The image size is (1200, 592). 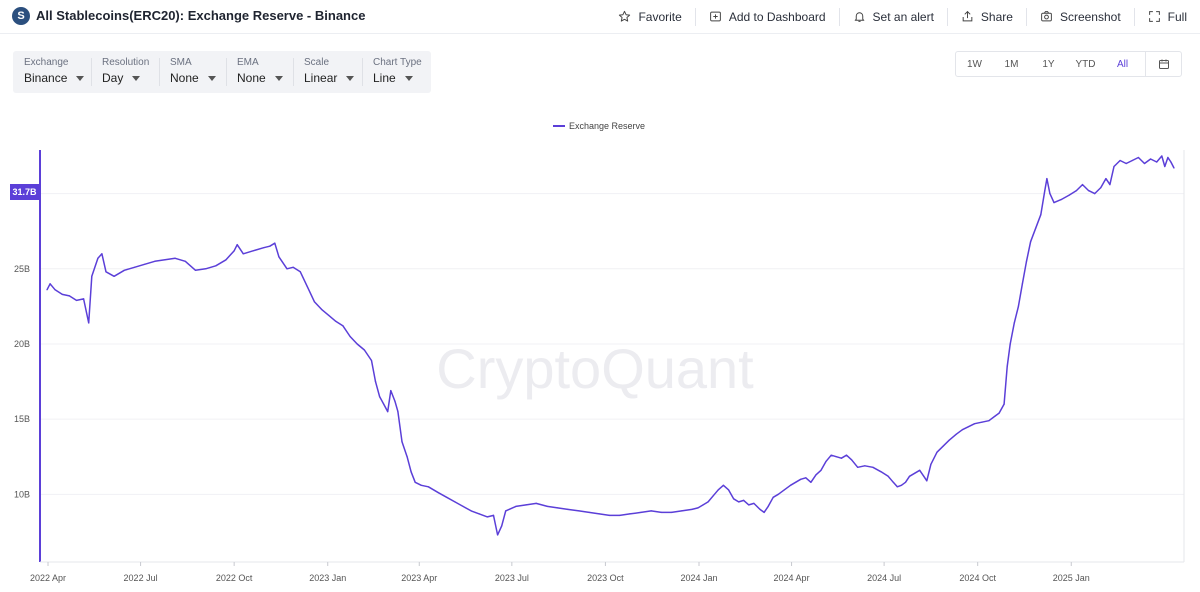 I want to click on add-to-dashboard-button: Add to Dashboard, so click(x=766, y=16).